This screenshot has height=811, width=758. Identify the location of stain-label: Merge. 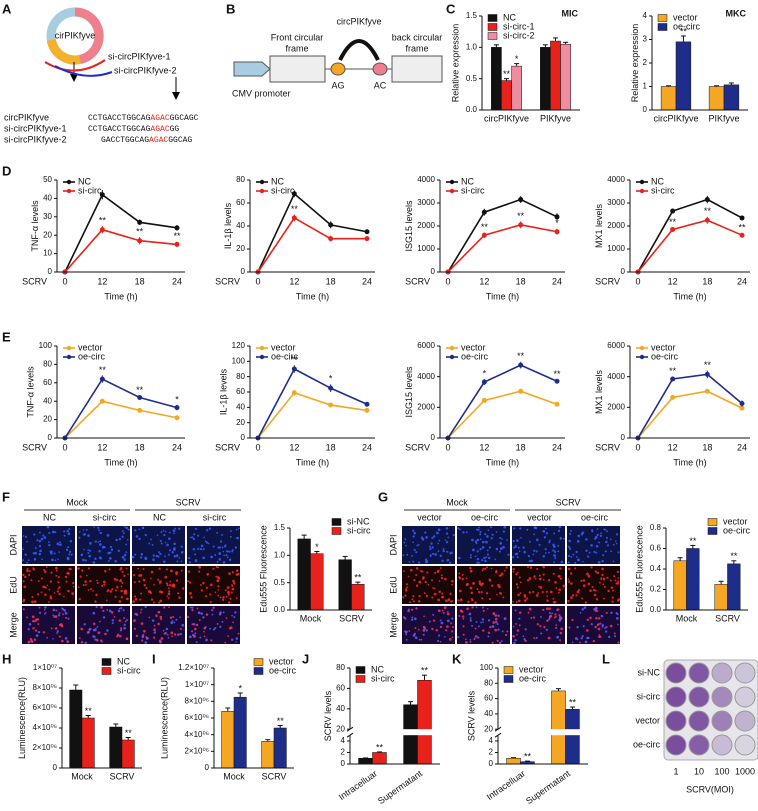
(393, 625).